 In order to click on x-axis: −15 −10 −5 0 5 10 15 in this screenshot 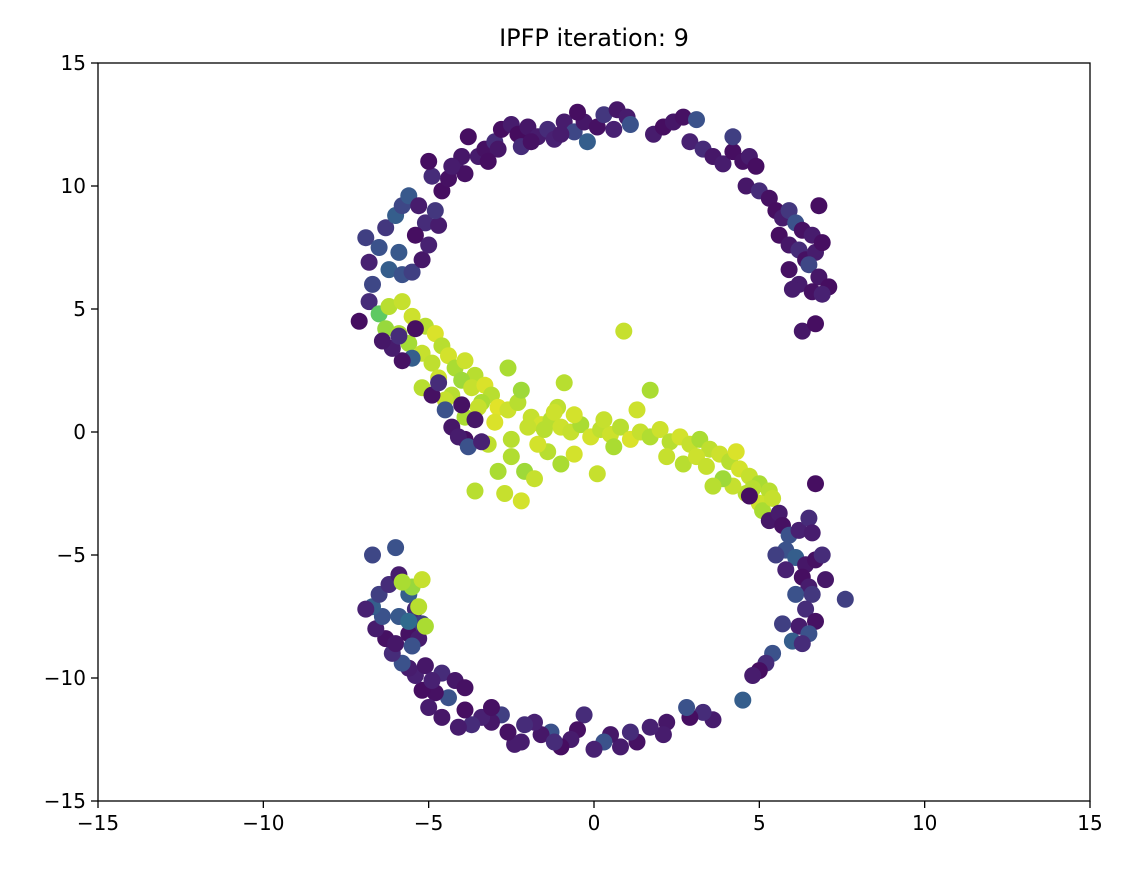, I will do `click(590, 818)`.